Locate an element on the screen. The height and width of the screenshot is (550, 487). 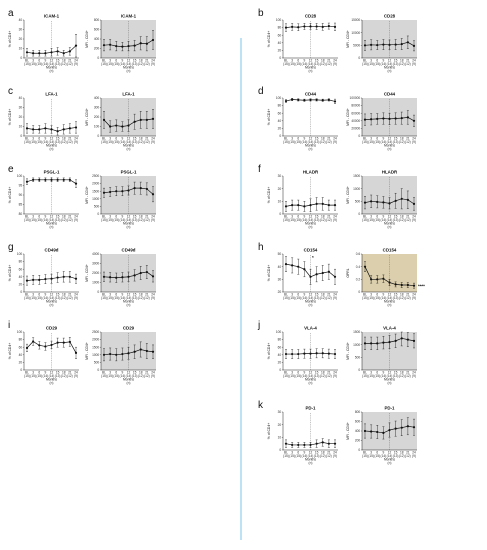
y-tick-label: 1000 is located at coordinates (95, 283).